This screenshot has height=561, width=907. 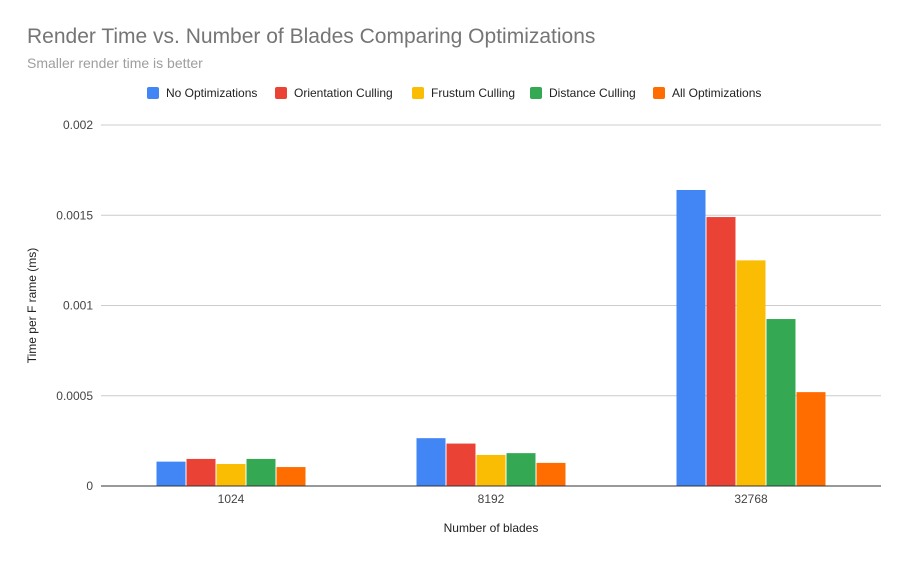 I want to click on legend-label: Orientation Culling, so click(x=343, y=93).